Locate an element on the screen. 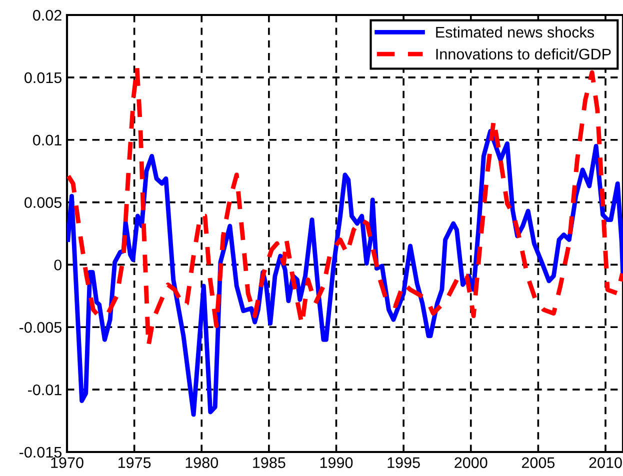 The width and height of the screenshot is (623, 476). y-tick-label: 0.015 is located at coordinates (43, 78).